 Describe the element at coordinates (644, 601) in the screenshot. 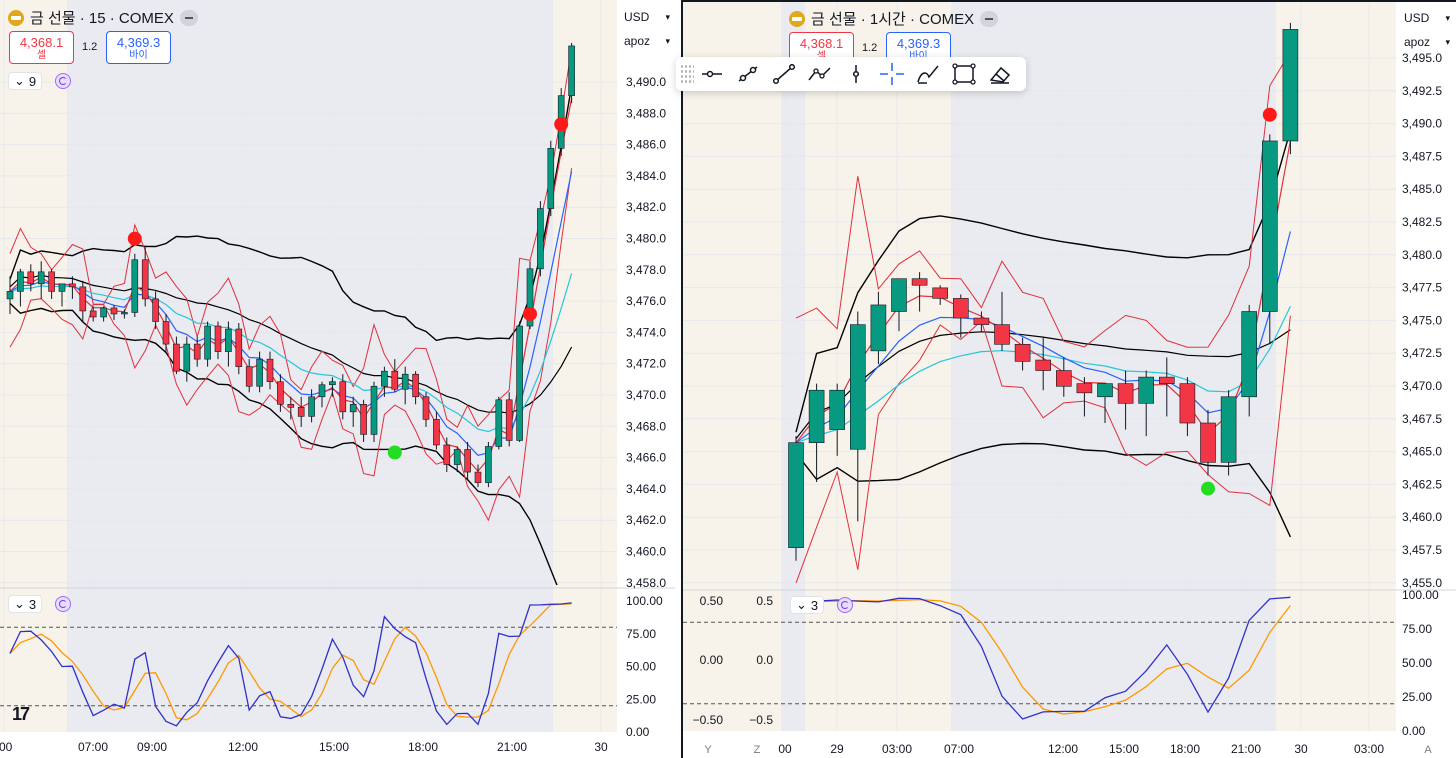

I see `osc-axis-label: 100.00` at that location.